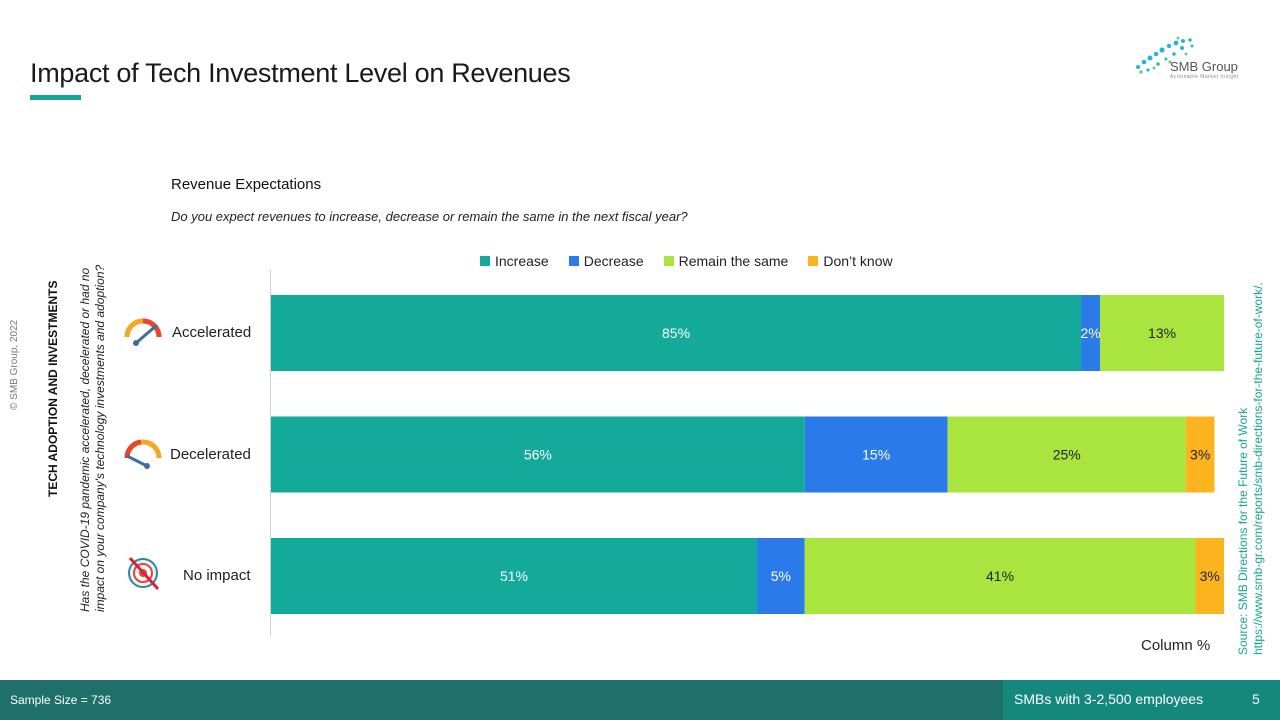  Describe the element at coordinates (217, 575) in the screenshot. I see `category-label-no-impact: No impact` at that location.